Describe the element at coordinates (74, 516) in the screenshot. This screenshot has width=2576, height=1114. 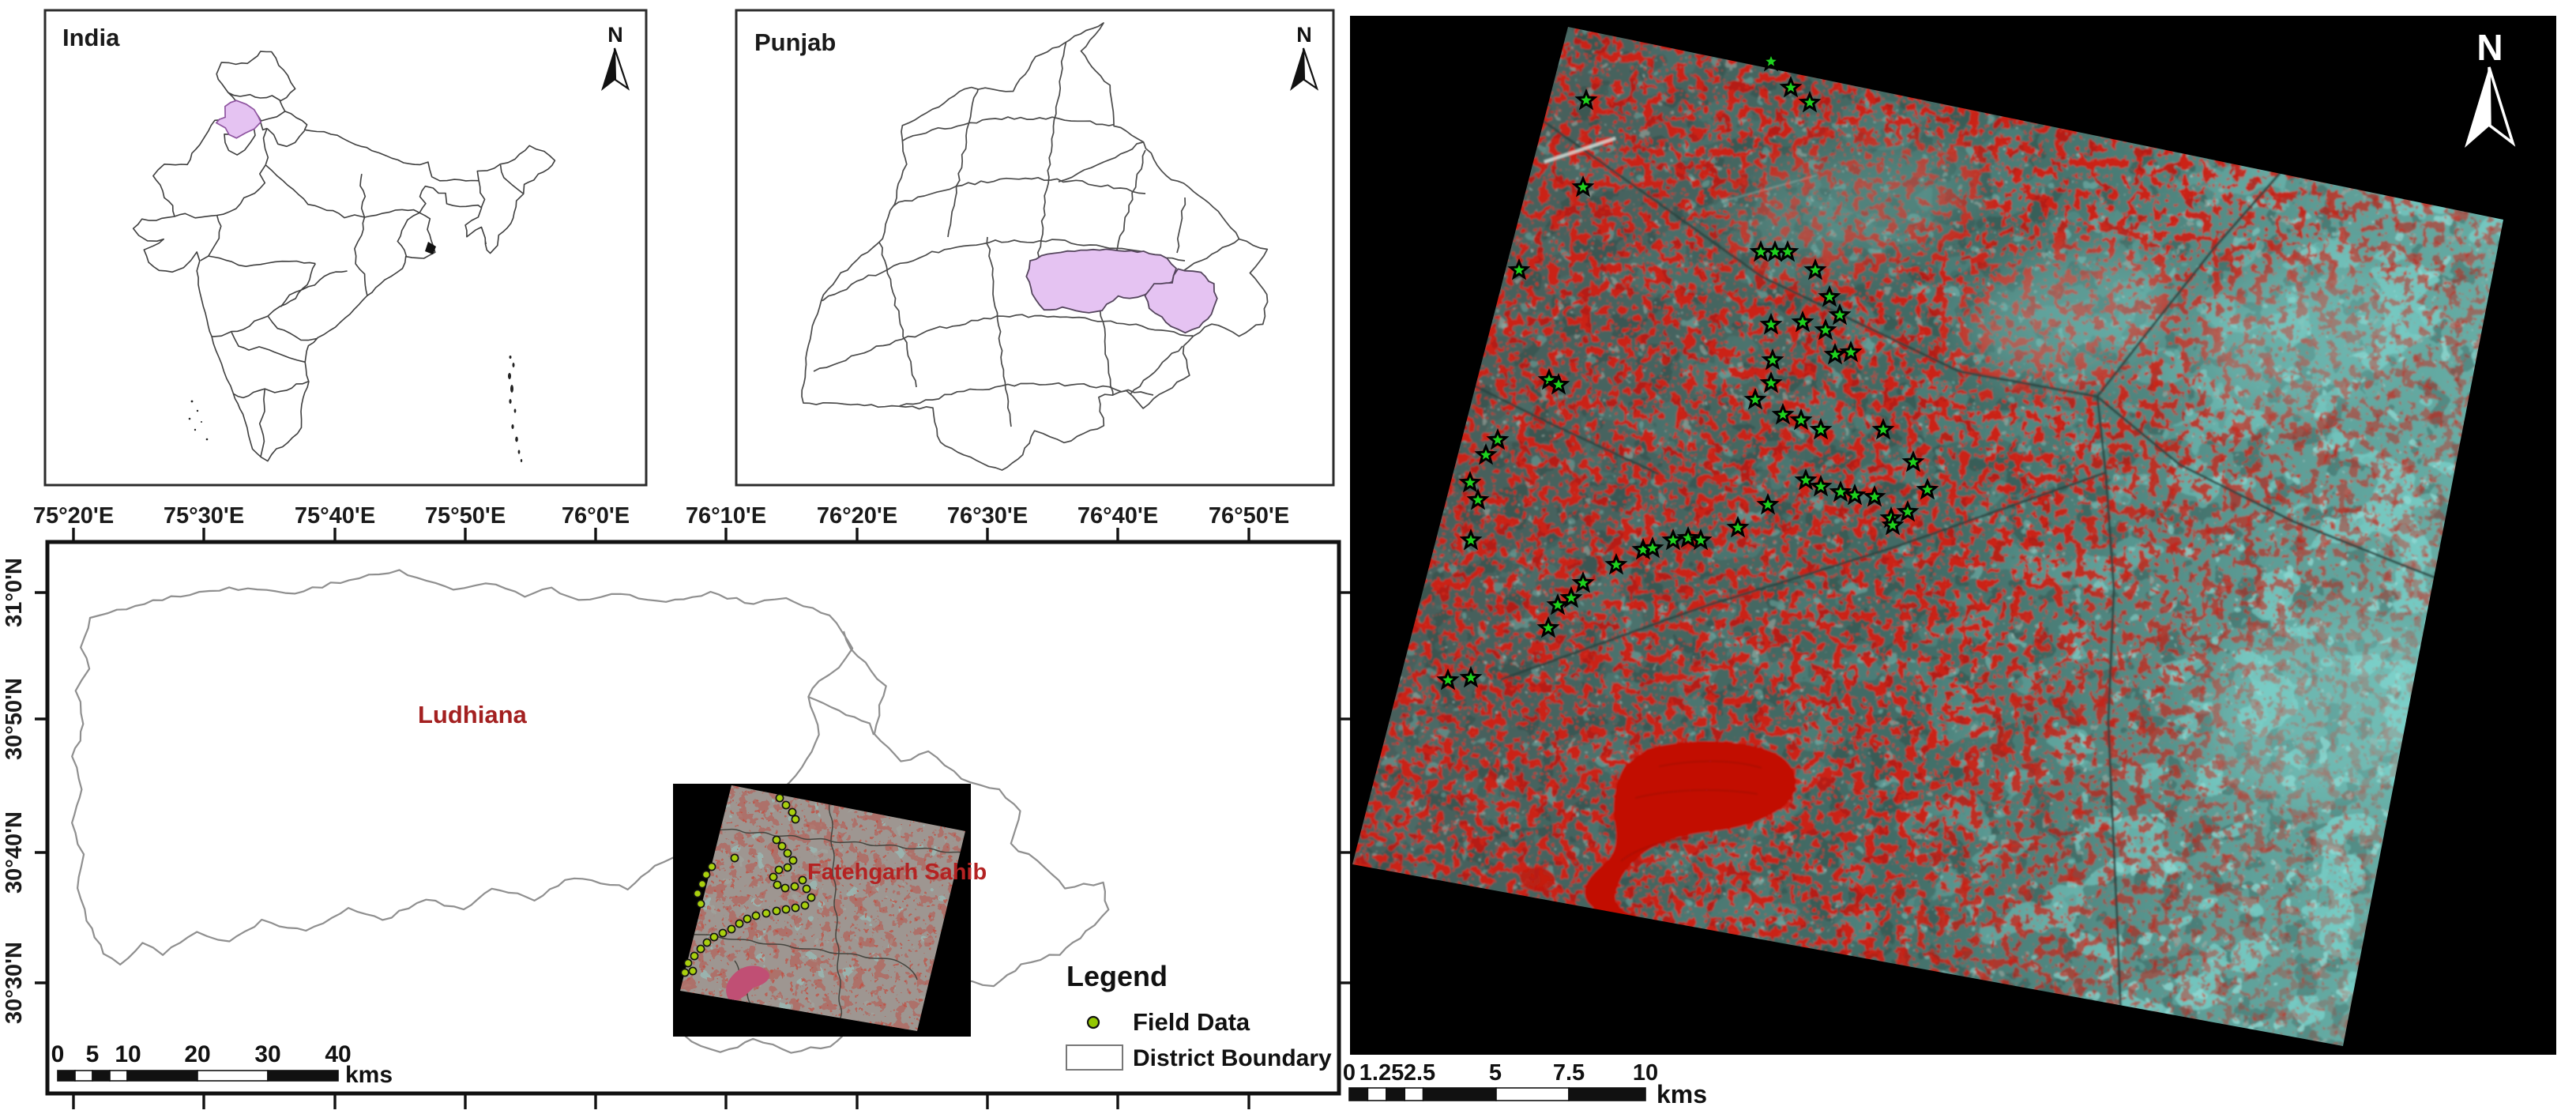
I see `svg-text: 75°20'E` at that location.